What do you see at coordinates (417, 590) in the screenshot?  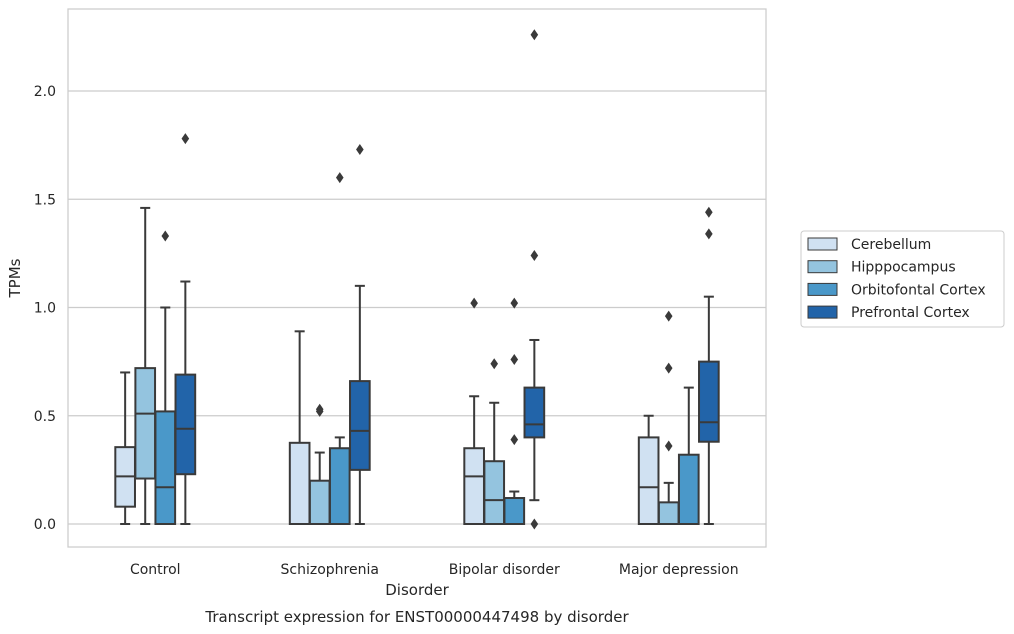 I see `x-axis-label: Disorder` at bounding box center [417, 590].